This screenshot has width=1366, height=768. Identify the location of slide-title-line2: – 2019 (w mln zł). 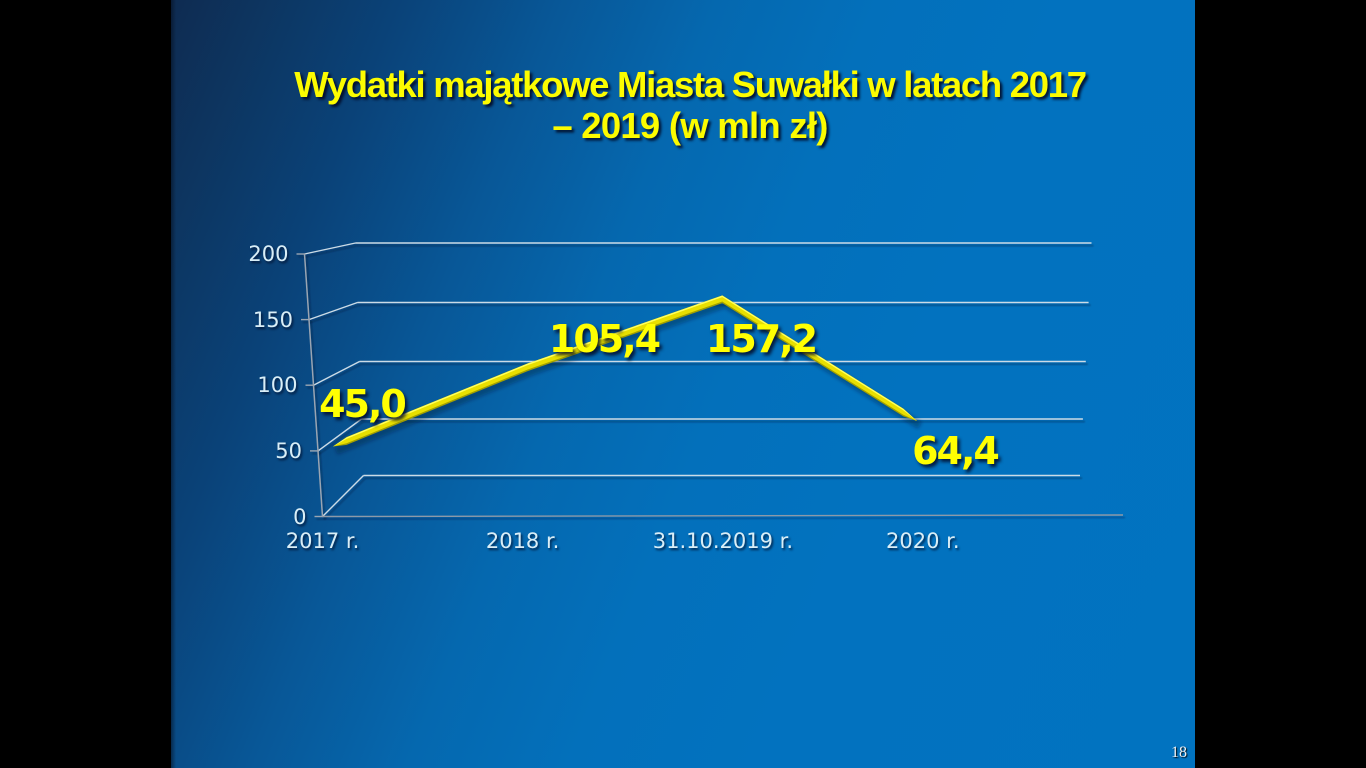
(690, 125).